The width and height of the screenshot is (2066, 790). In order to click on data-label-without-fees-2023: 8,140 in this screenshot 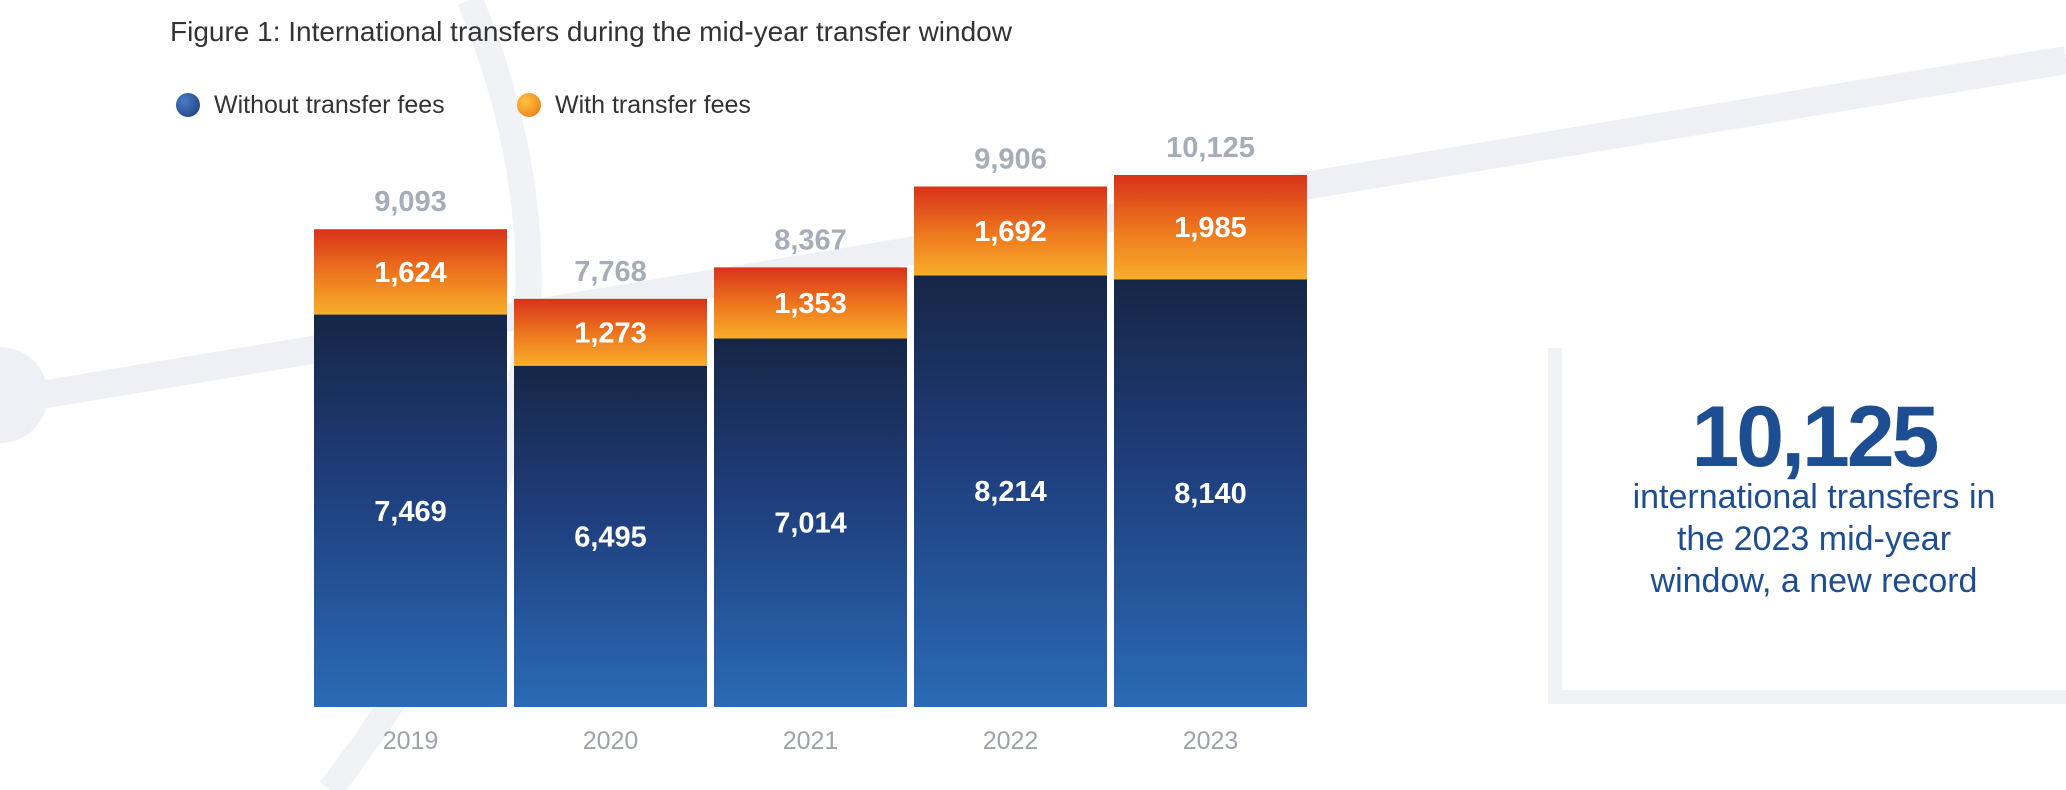, I will do `click(1210, 494)`.